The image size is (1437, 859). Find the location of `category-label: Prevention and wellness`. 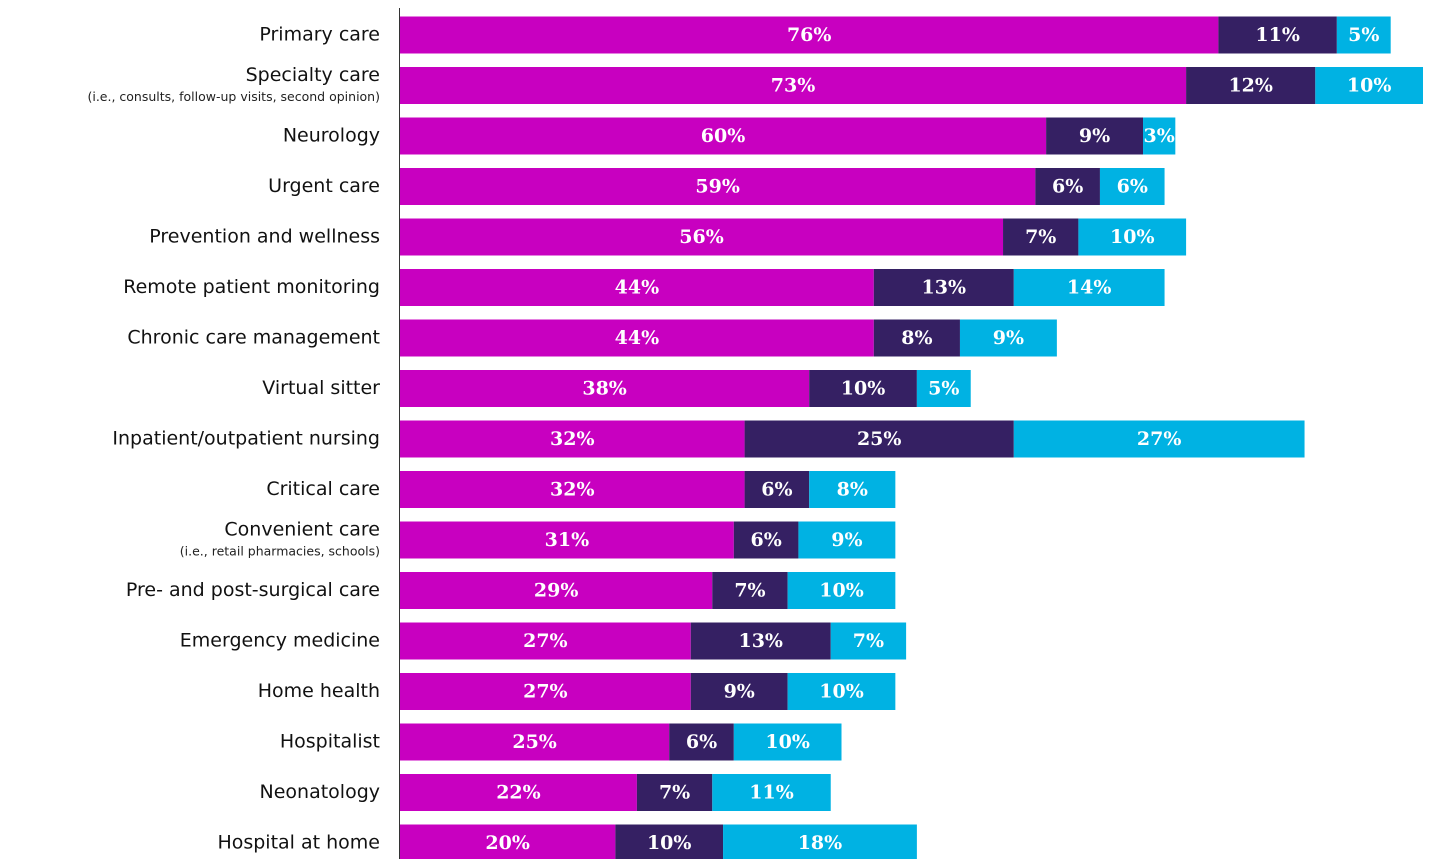

category-label: Prevention and wellness is located at coordinates (264, 237).